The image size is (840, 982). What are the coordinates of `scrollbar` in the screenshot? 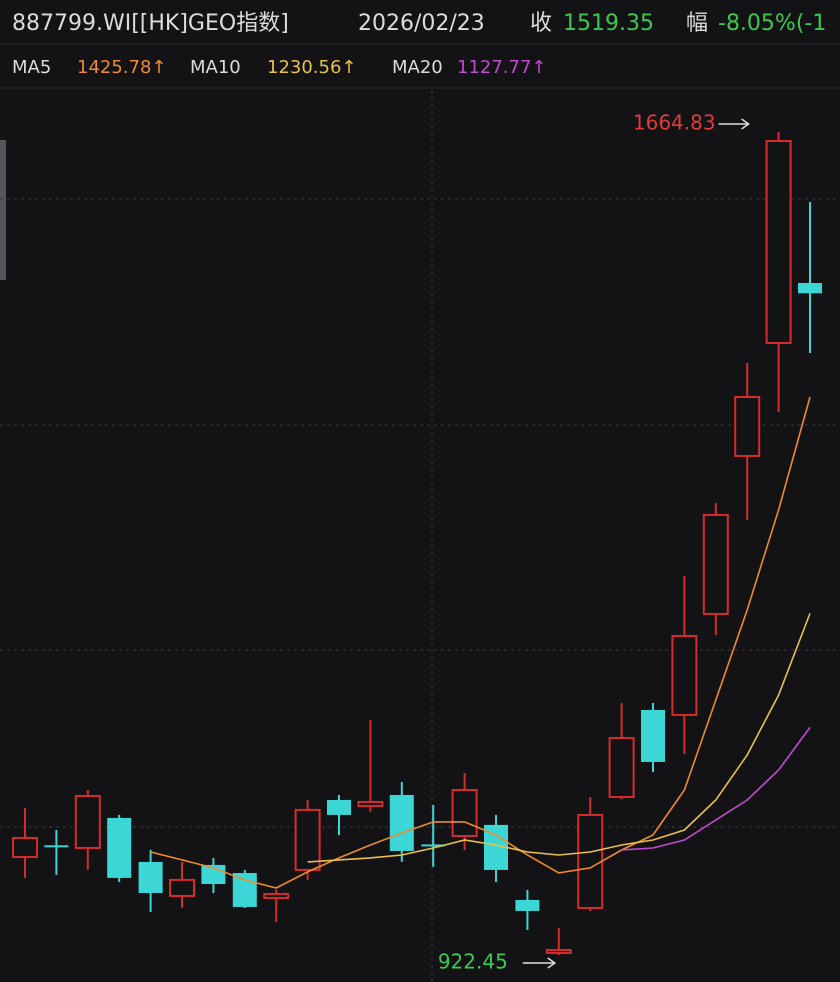 It's located at (3, 210).